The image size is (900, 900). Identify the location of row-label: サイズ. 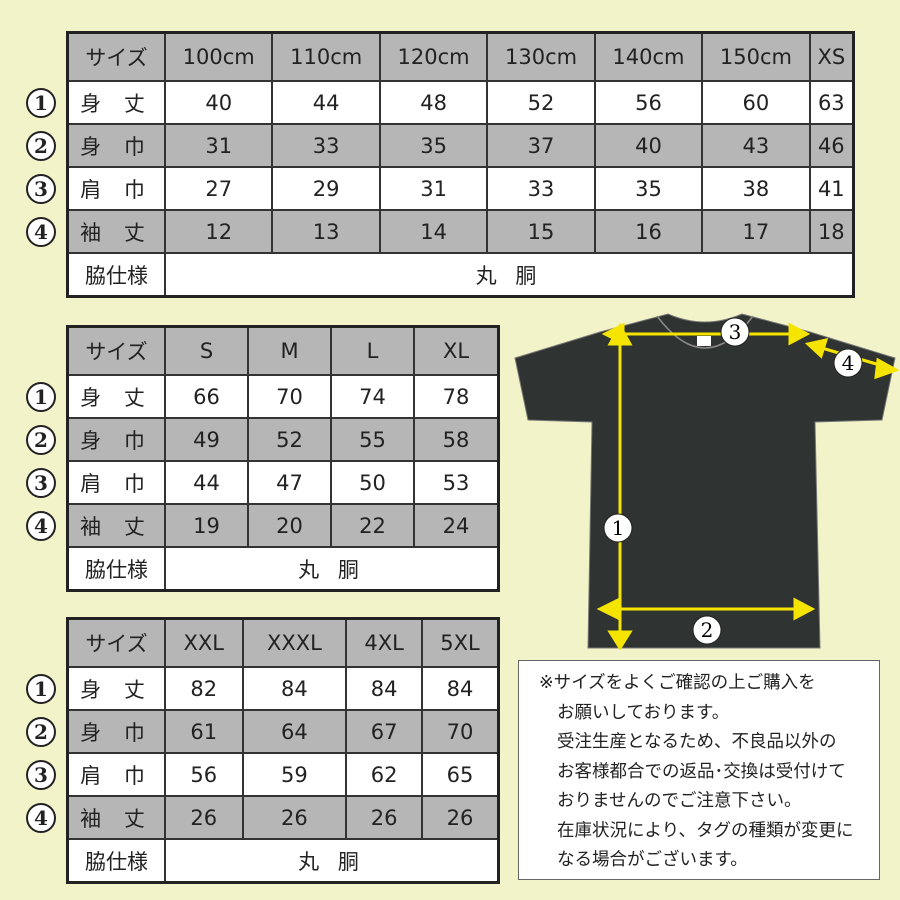
(116, 56).